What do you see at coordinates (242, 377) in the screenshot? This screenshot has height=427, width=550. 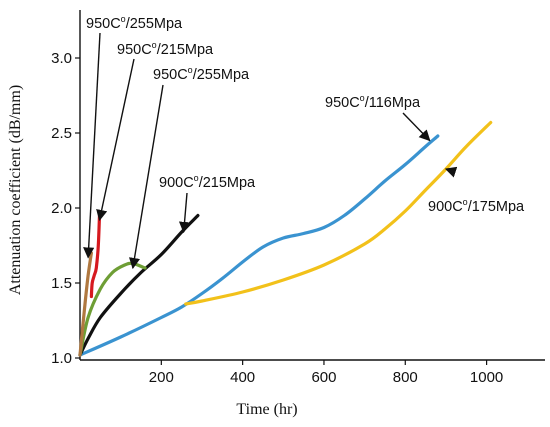 I see `x-tick-label: 400` at bounding box center [242, 377].